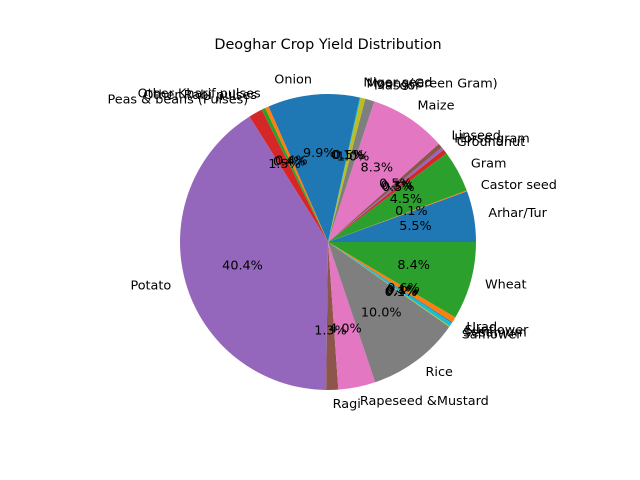  Describe the element at coordinates (242, 265) in the screenshot. I see `slice-percent-label: 40.4%` at that location.